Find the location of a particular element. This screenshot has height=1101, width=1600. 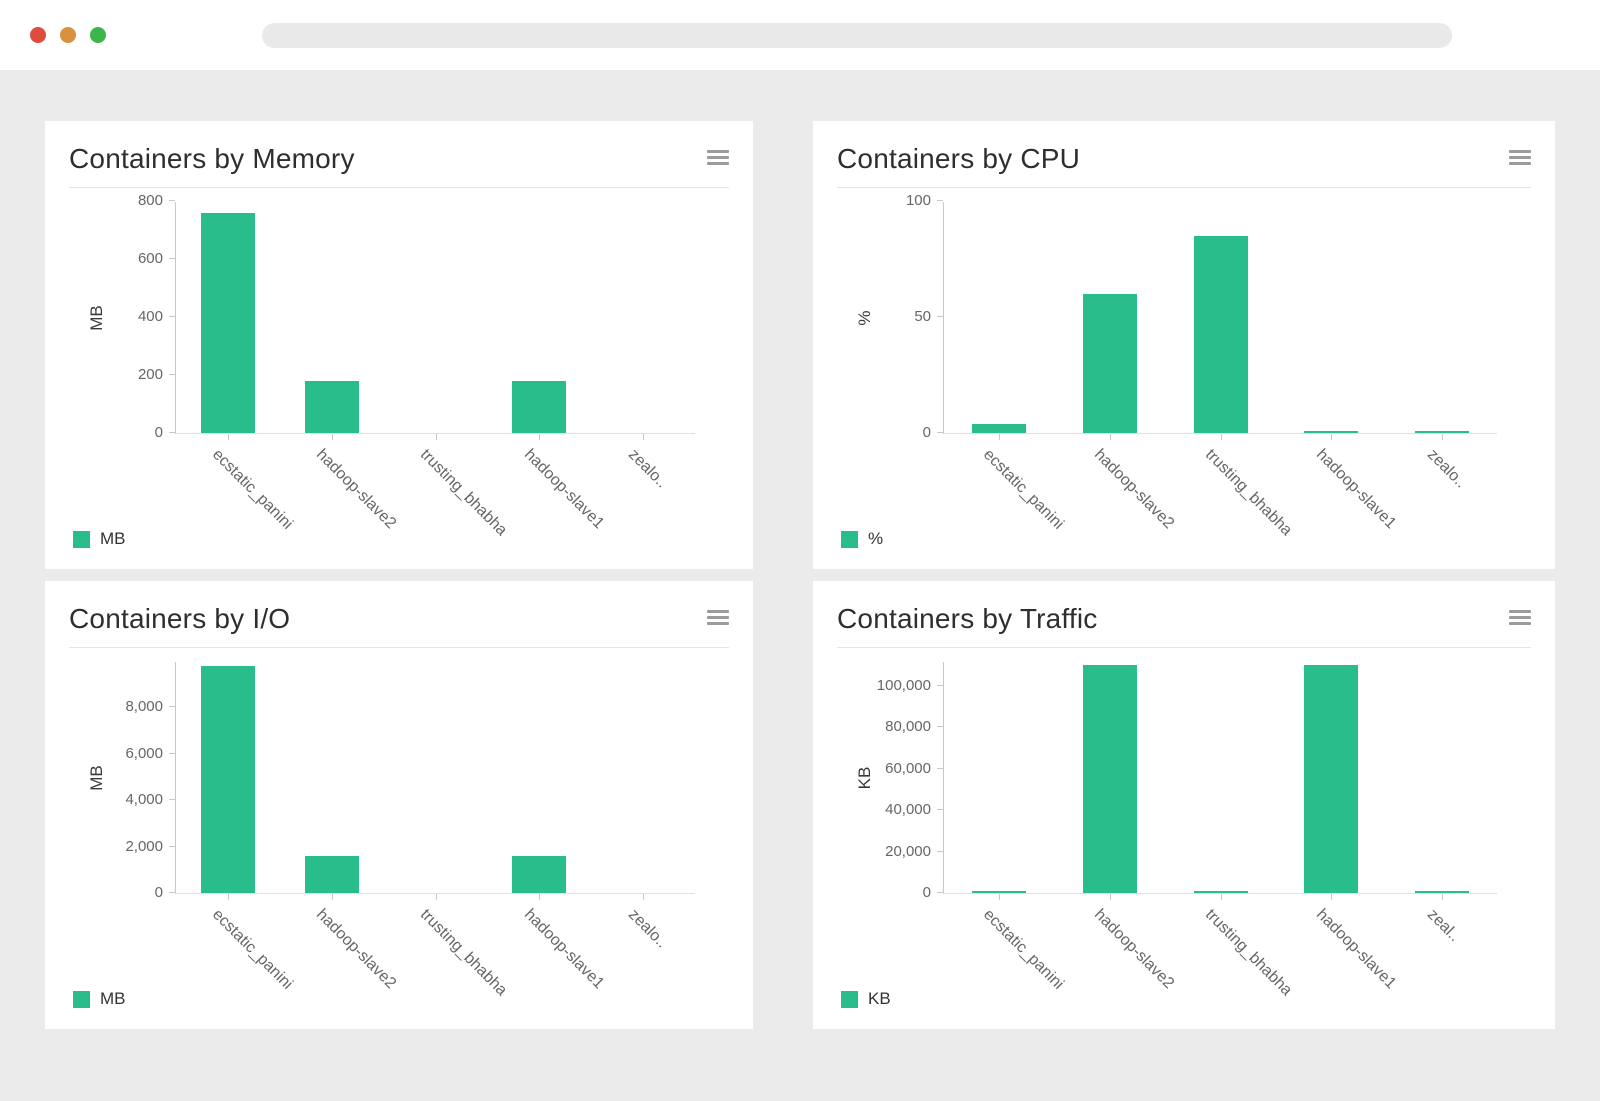

y-tick-label: 80,000 is located at coordinates (908, 727).